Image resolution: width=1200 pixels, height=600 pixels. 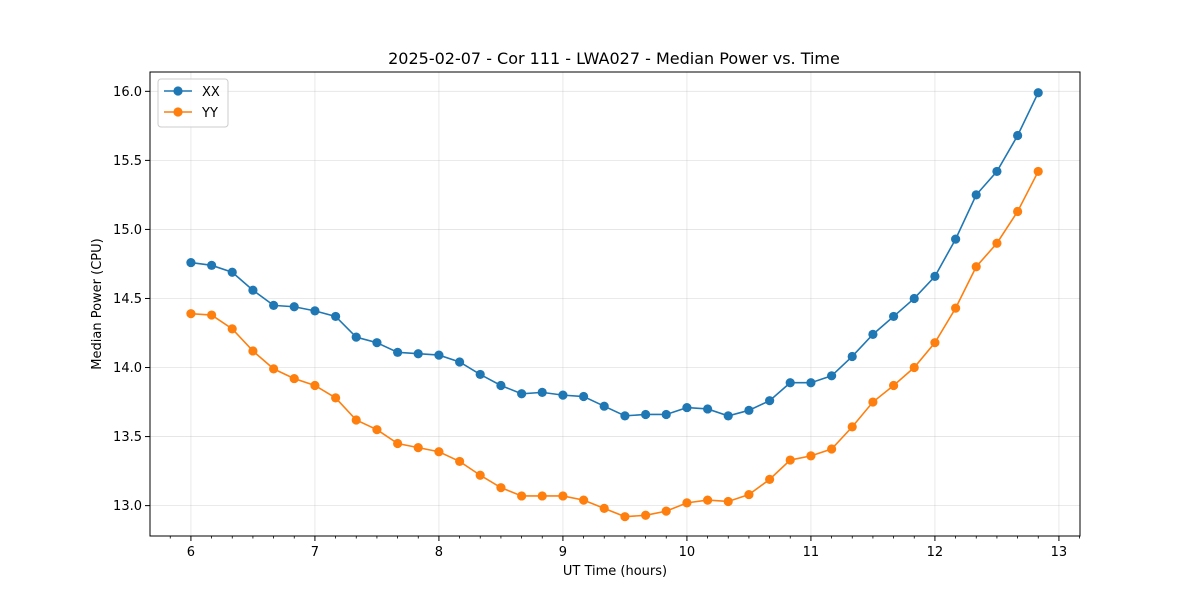 I want to click on x-tick-label: 10, so click(x=687, y=552).